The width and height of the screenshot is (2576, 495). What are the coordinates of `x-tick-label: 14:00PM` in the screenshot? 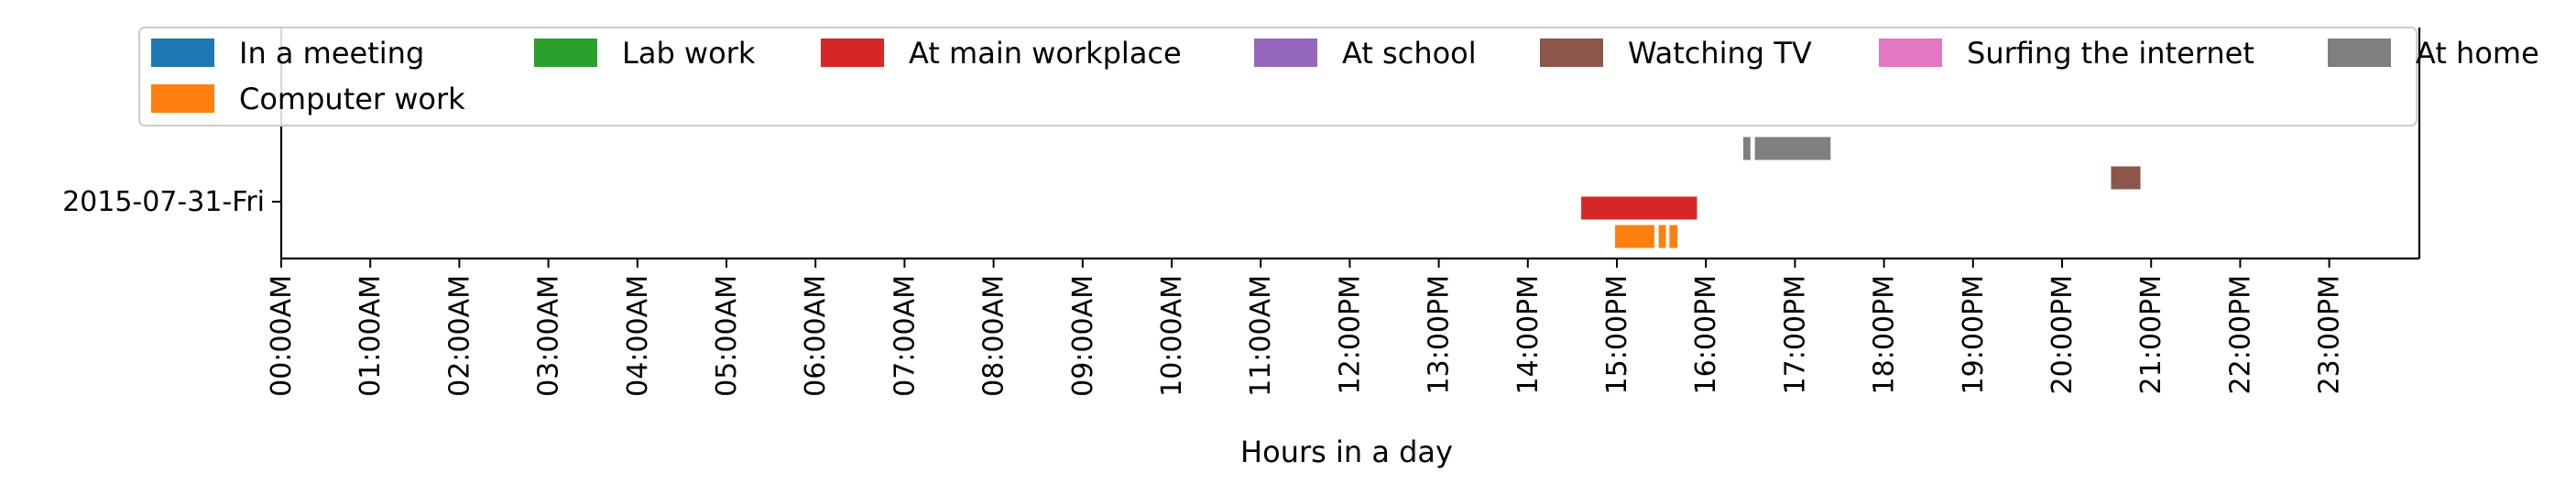 It's located at (1529, 334).